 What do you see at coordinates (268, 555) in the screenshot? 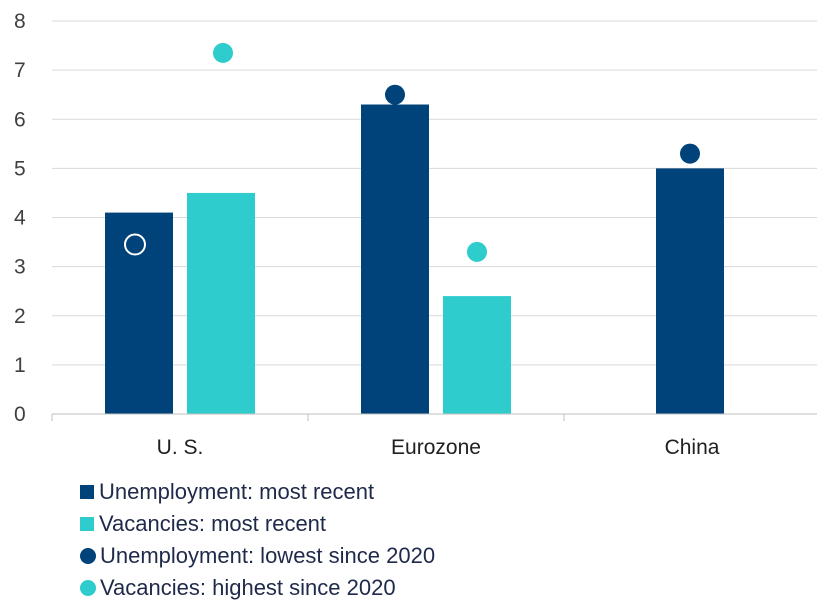
I see `legend-label: Unemployment: lowest since 2020` at bounding box center [268, 555].